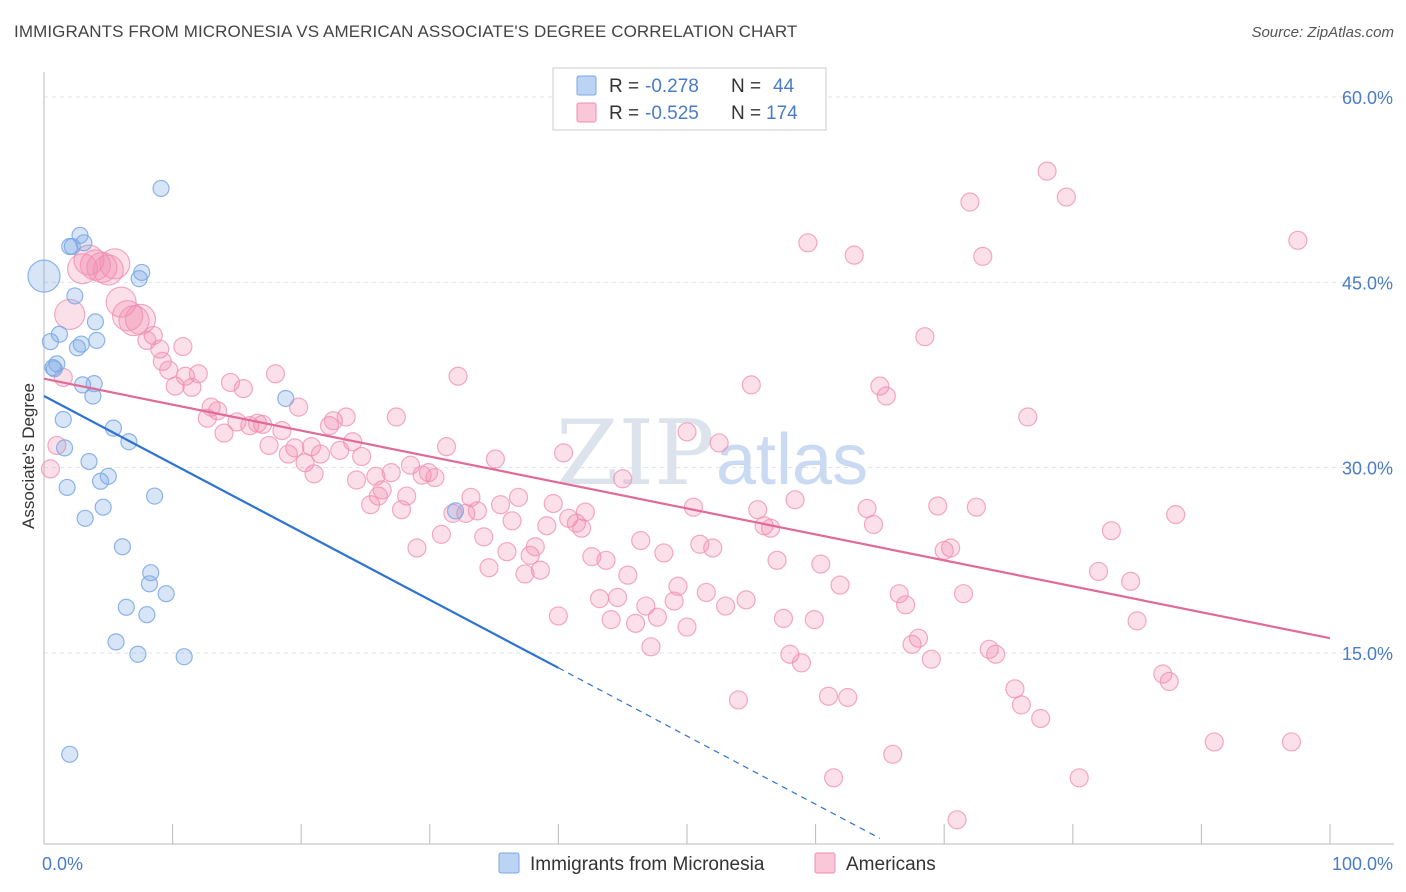  I want to click on legend-swatch-pink, so click(586, 112).